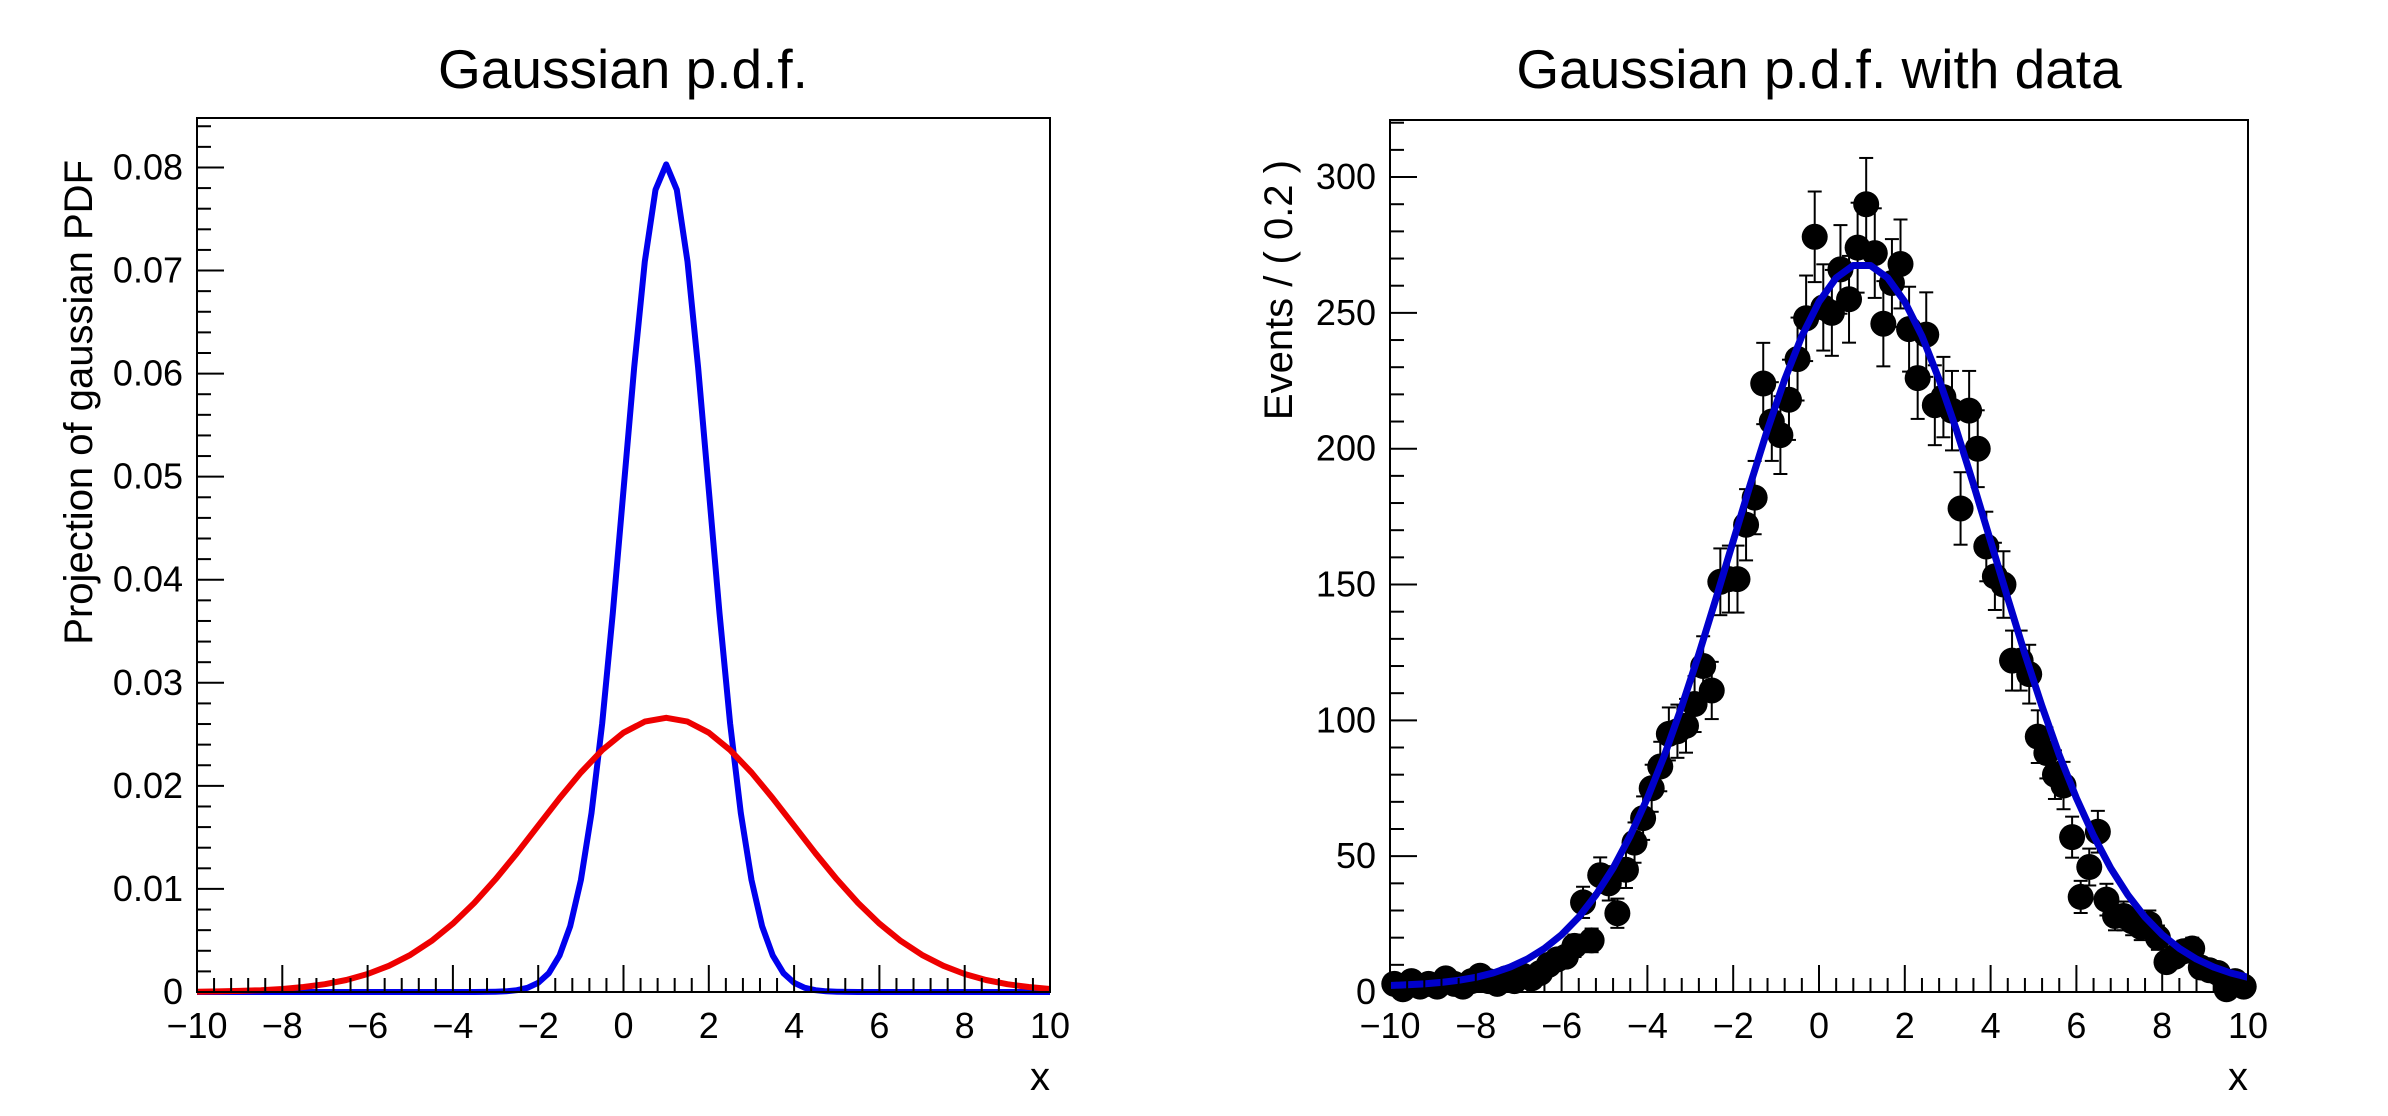 Image resolution: width=2388 pixels, height=1116 pixels. What do you see at coordinates (1040, 1077) in the screenshot?
I see `left-x-axis-title: x` at bounding box center [1040, 1077].